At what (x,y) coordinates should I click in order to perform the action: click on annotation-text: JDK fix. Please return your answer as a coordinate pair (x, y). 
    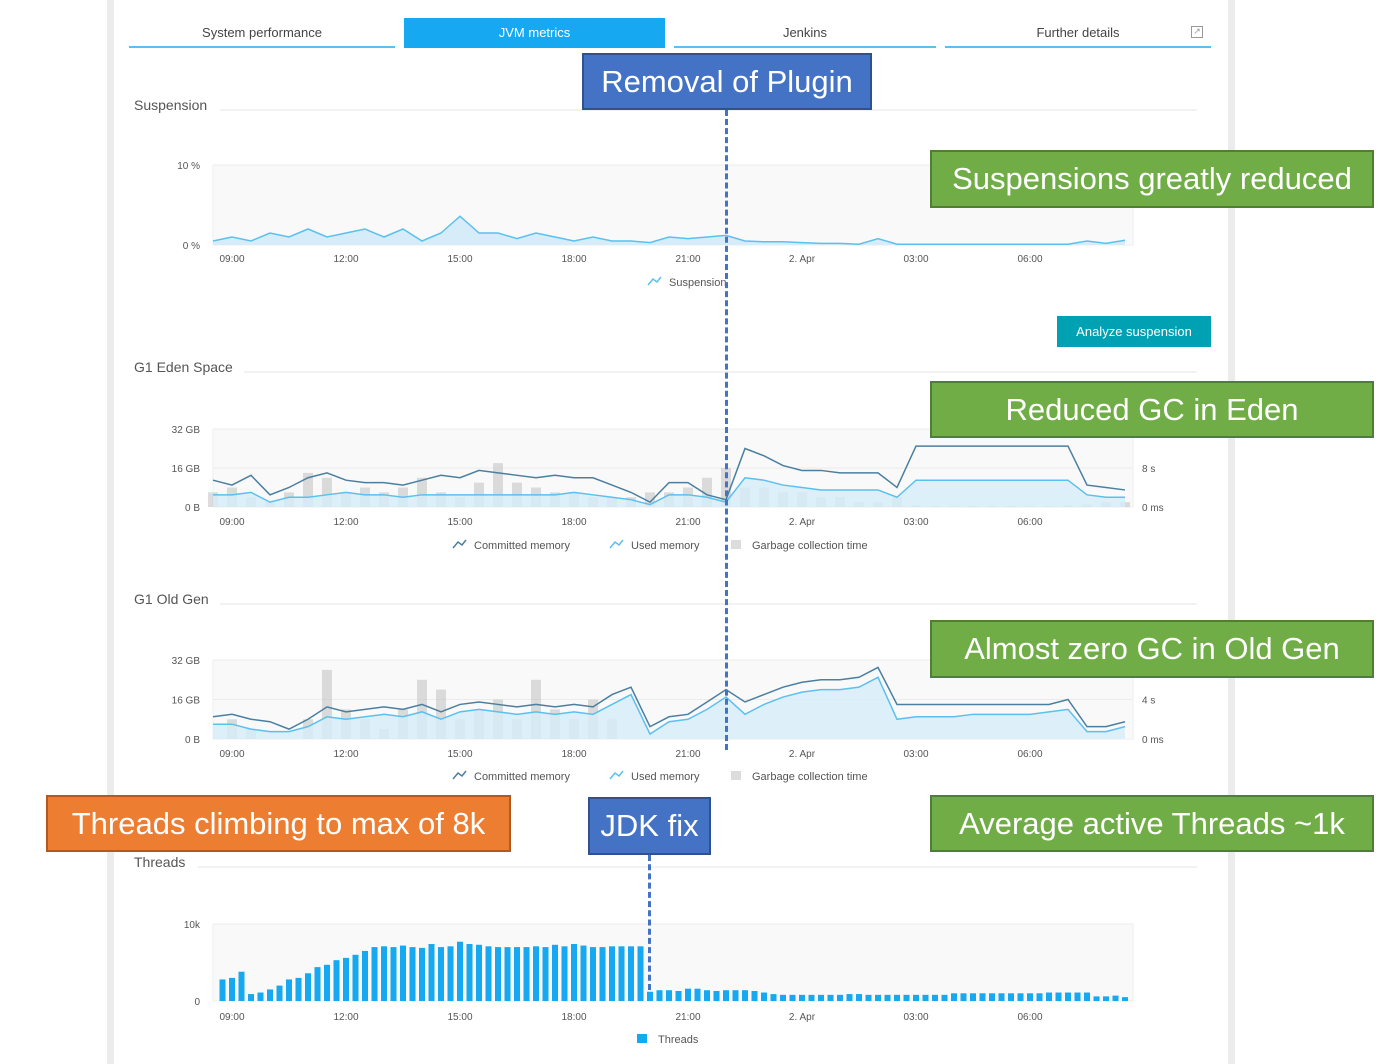
    Looking at the image, I should click on (649, 825).